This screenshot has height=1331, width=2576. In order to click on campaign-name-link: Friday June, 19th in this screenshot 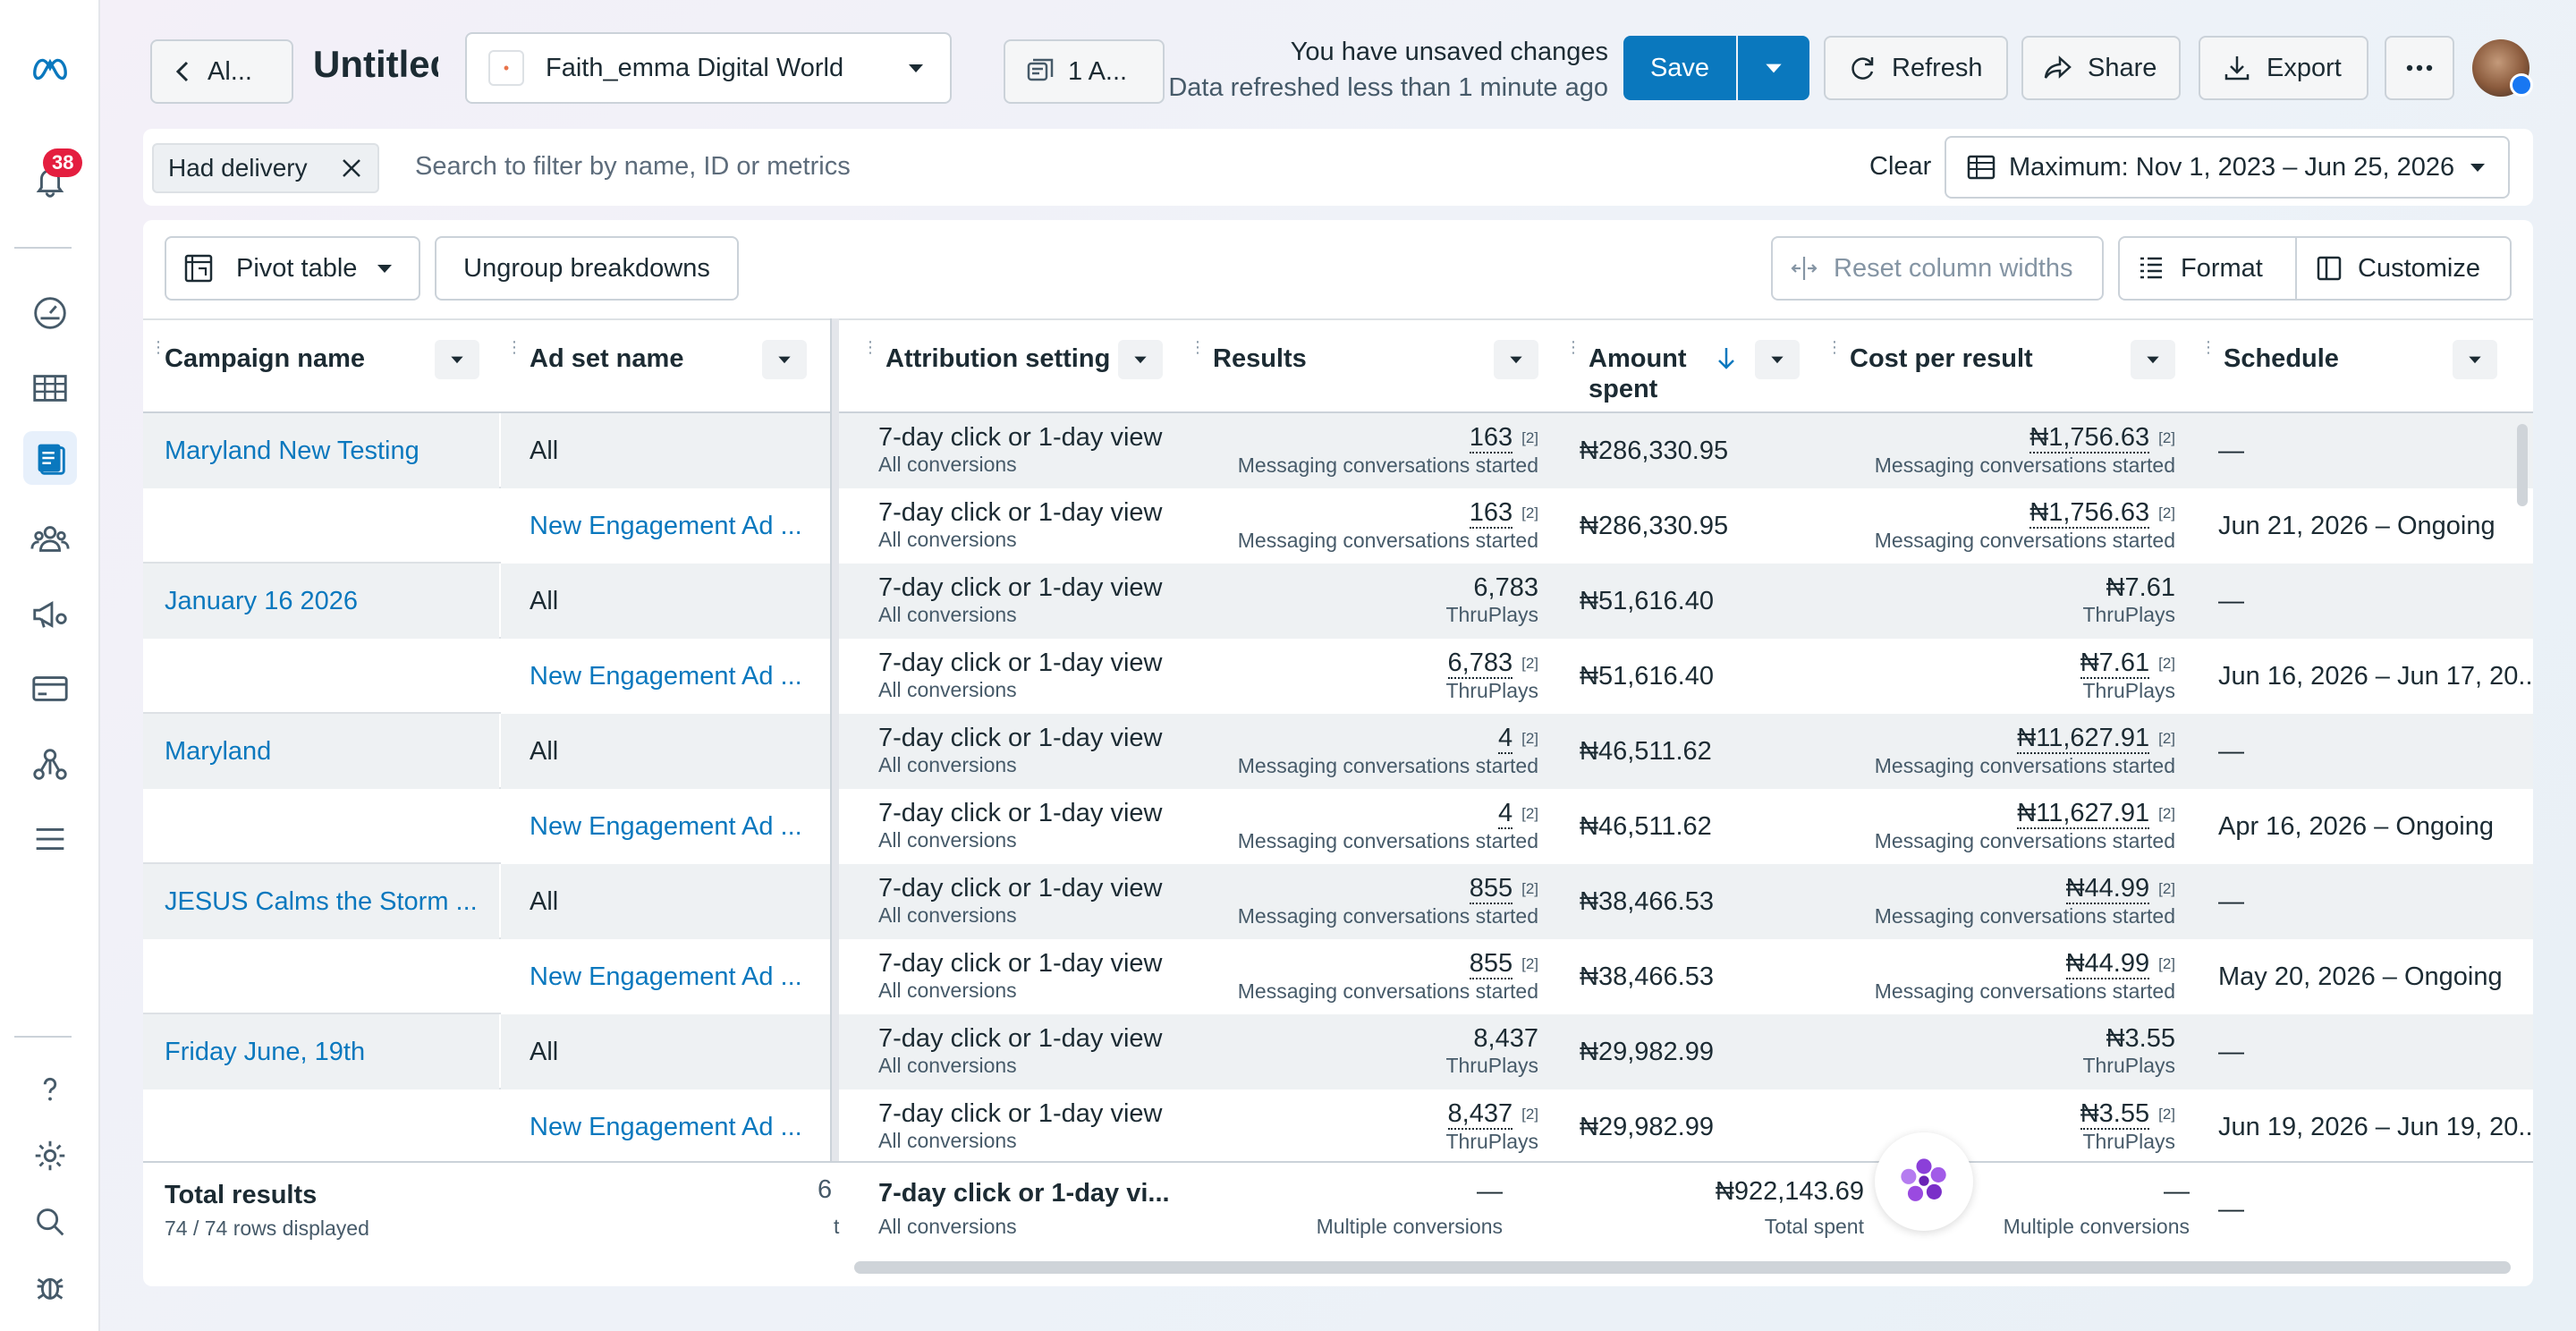, I will do `click(265, 1052)`.